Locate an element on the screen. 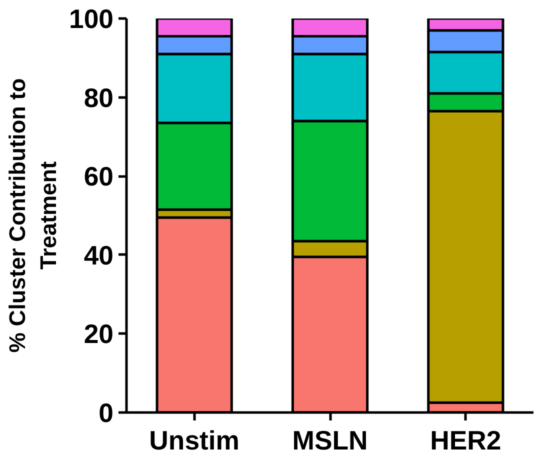 The height and width of the screenshot is (458, 543). x-tick-label: Unstim is located at coordinates (194, 441).